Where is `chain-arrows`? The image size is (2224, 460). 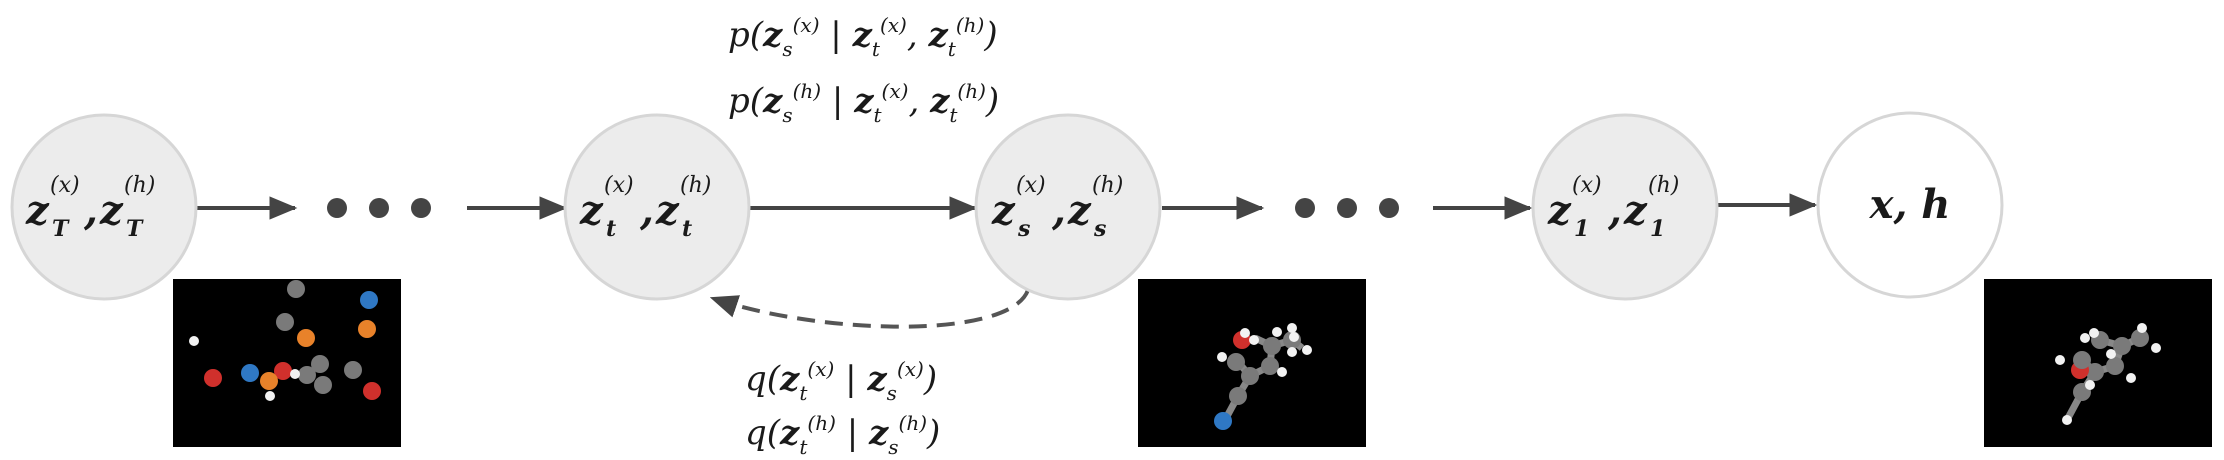 chain-arrows is located at coordinates (1007, 206).